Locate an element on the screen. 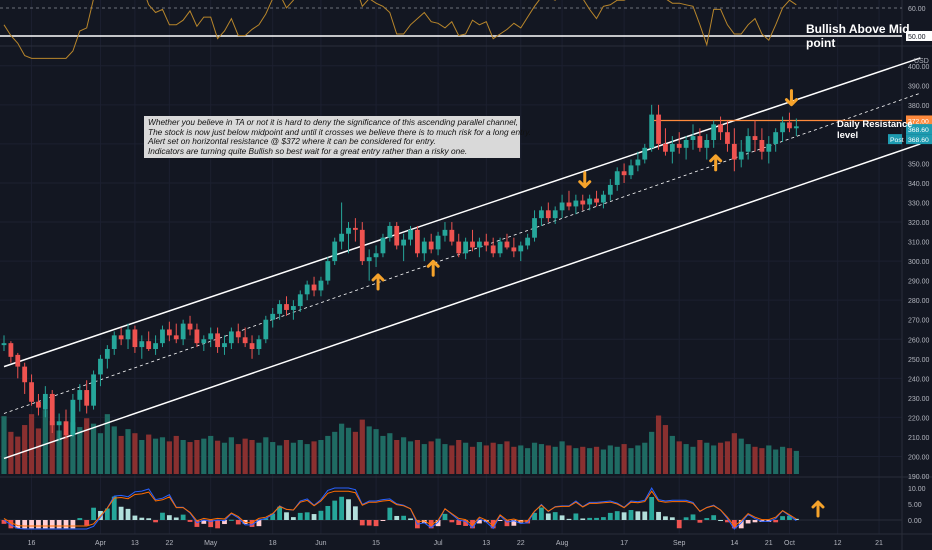 This screenshot has width=932, height=550. macd-tick-label: 0.00 is located at coordinates (915, 521).